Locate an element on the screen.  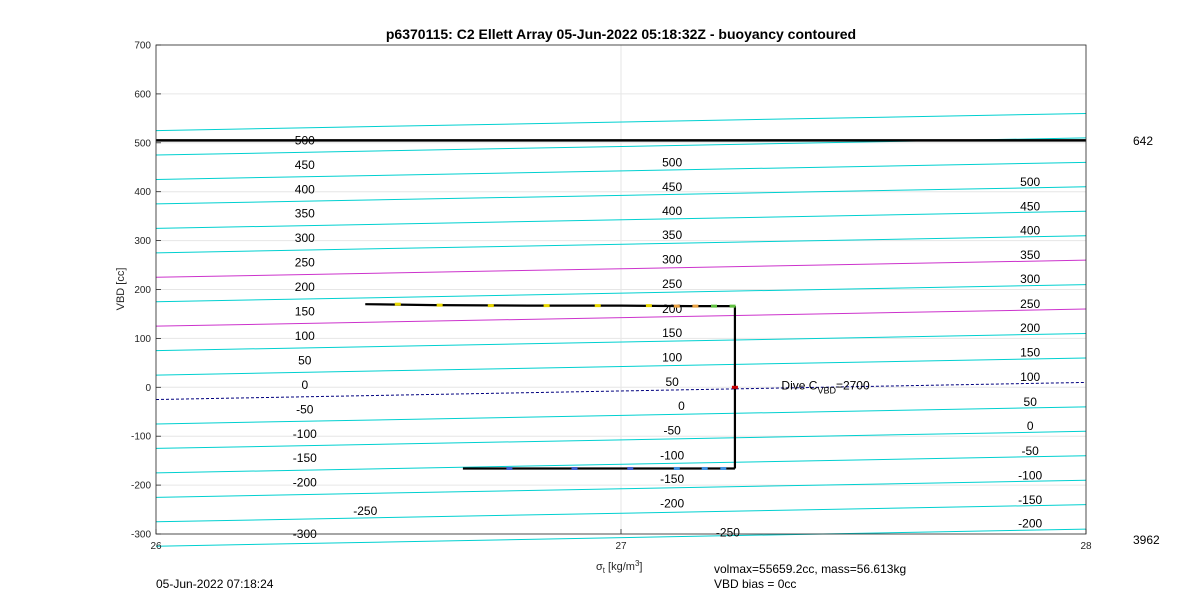
footer-volmax: volmax=55659.2cc, mass=56.613kg is located at coordinates (810, 569).